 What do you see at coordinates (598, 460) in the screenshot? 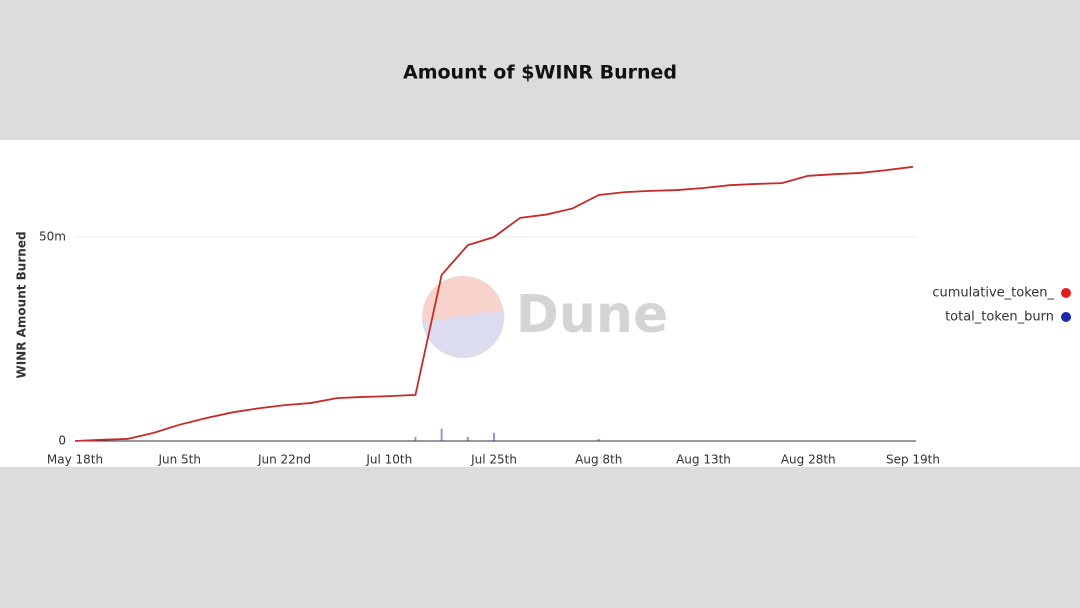
I see `x-tick-label: Aug 8th` at bounding box center [598, 460].